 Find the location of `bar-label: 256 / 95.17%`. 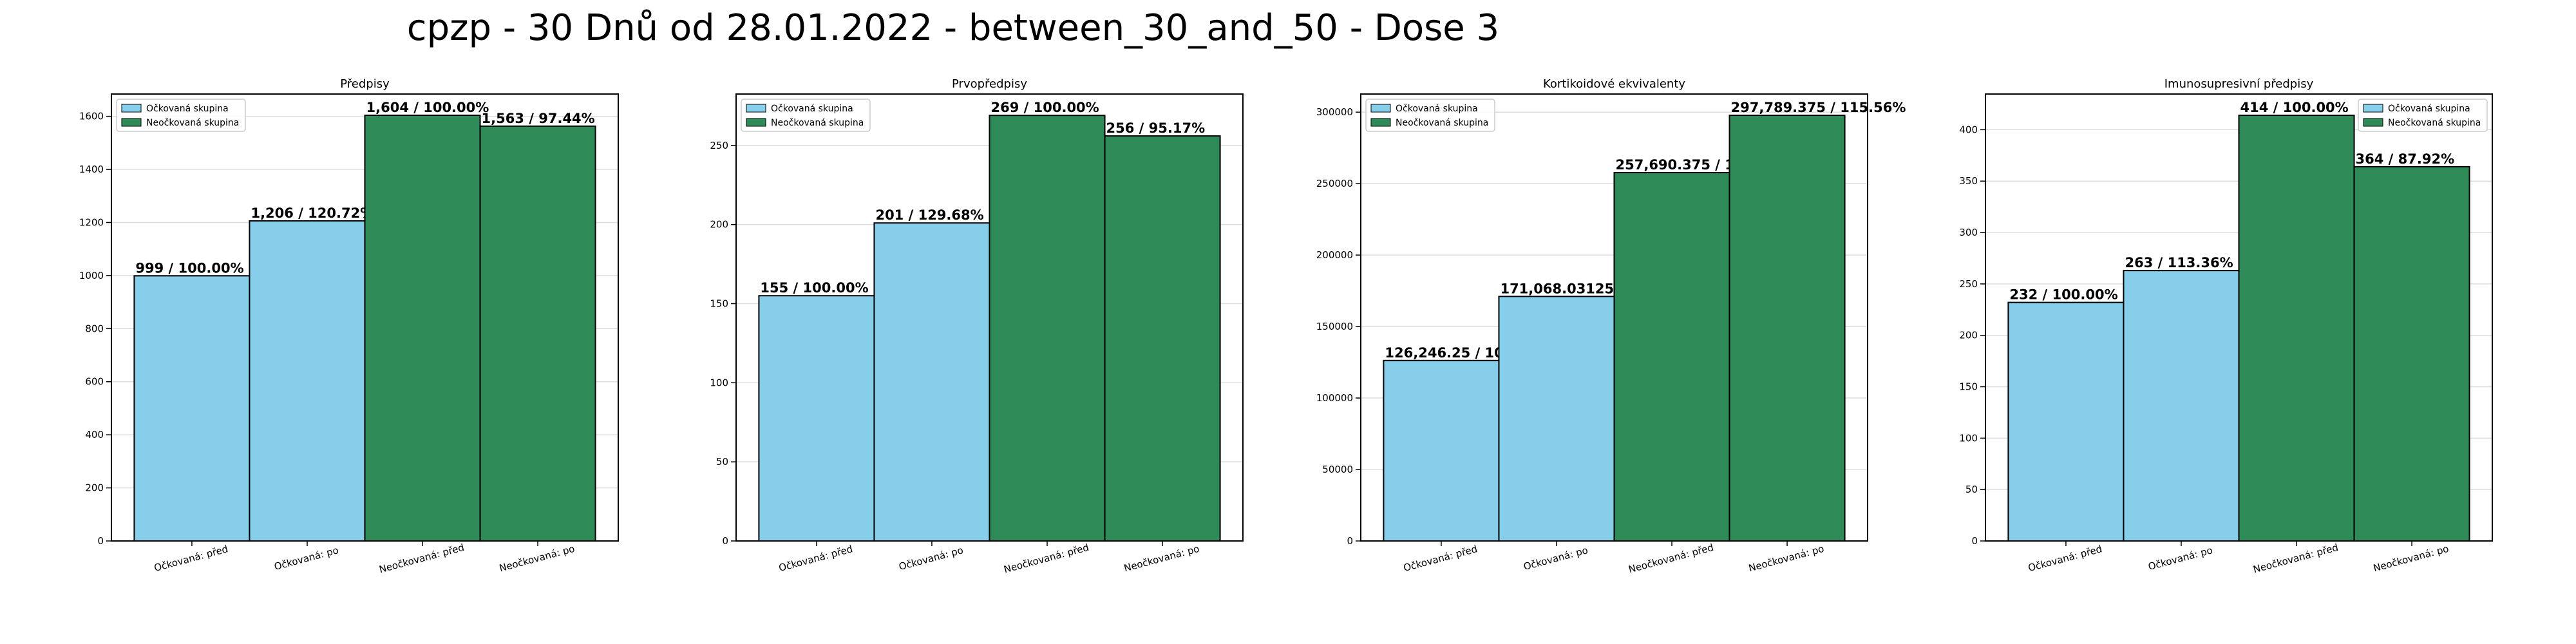

bar-label: 256 / 95.17% is located at coordinates (1156, 128).